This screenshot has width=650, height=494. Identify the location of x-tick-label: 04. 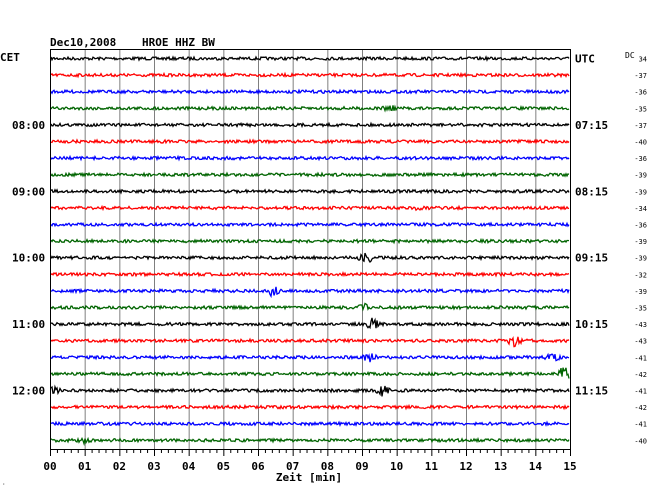
(189, 466).